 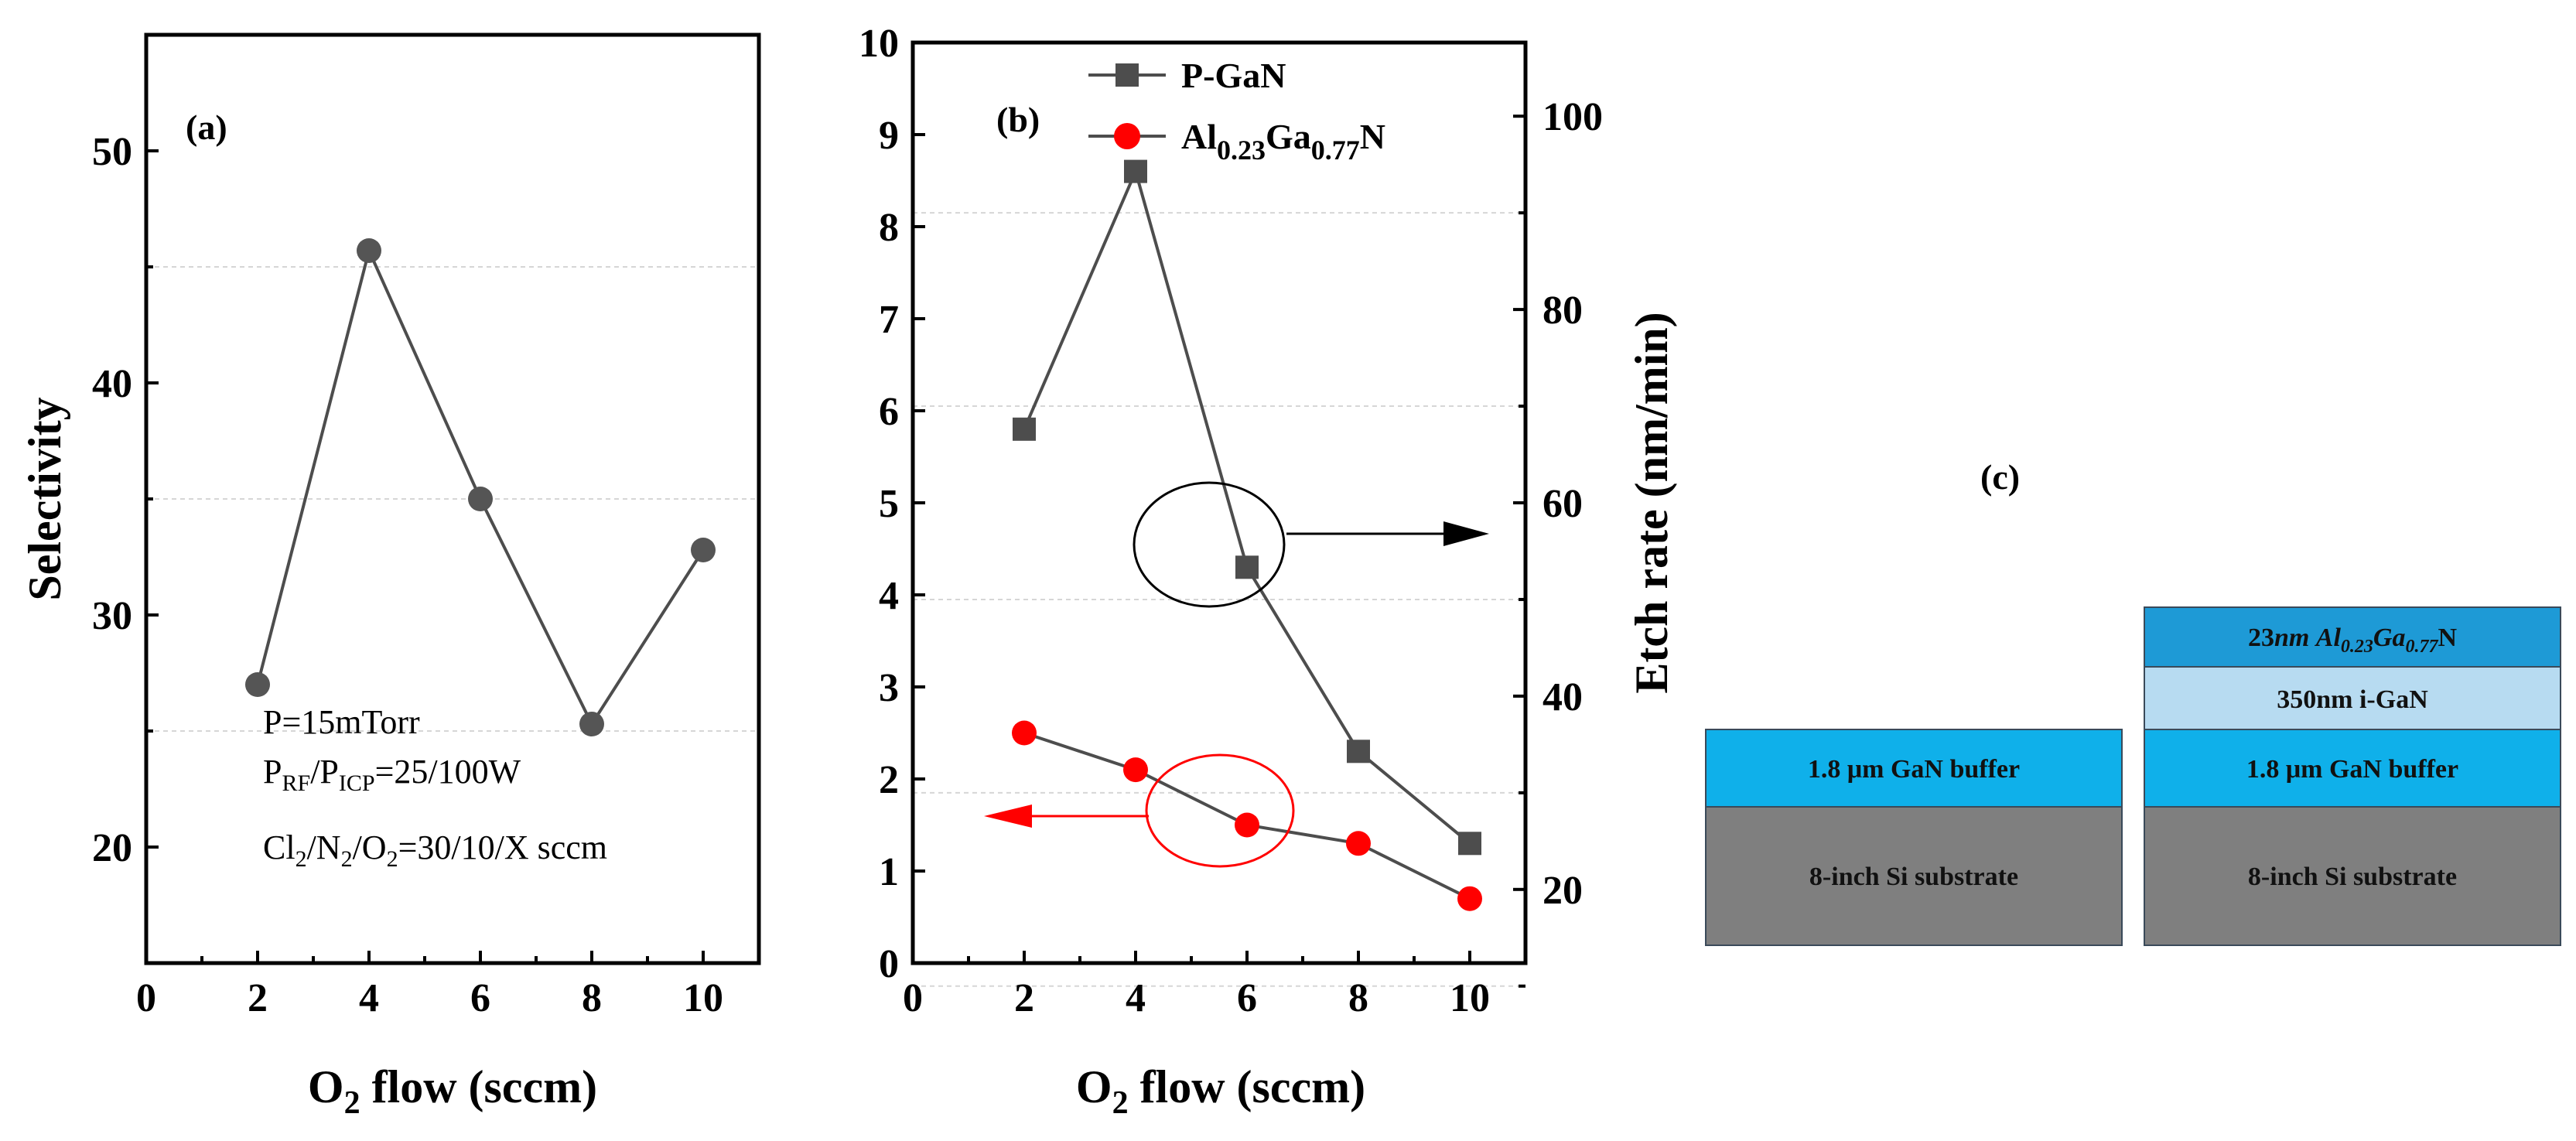 I want to click on panel-b-y-tick-label: 3, so click(x=889, y=688).